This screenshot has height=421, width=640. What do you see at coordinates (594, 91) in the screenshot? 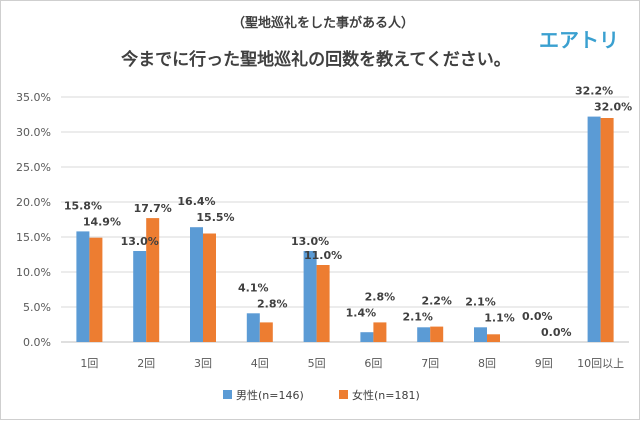
I see `data-label-male: 32.2%` at bounding box center [594, 91].